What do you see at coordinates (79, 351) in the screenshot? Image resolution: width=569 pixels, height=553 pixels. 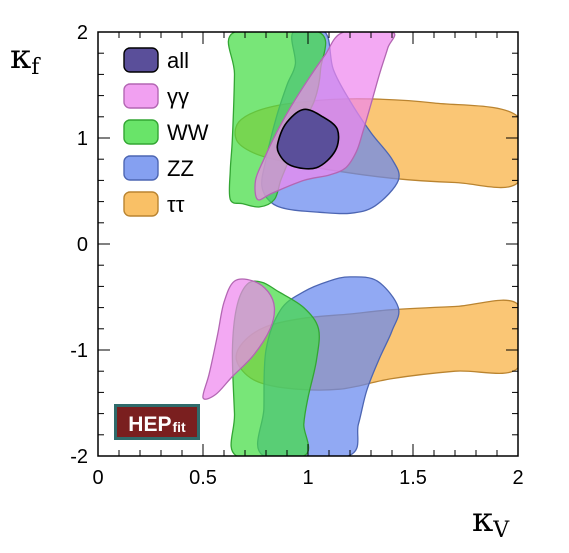 I see `y-tick-label: -1` at bounding box center [79, 351].